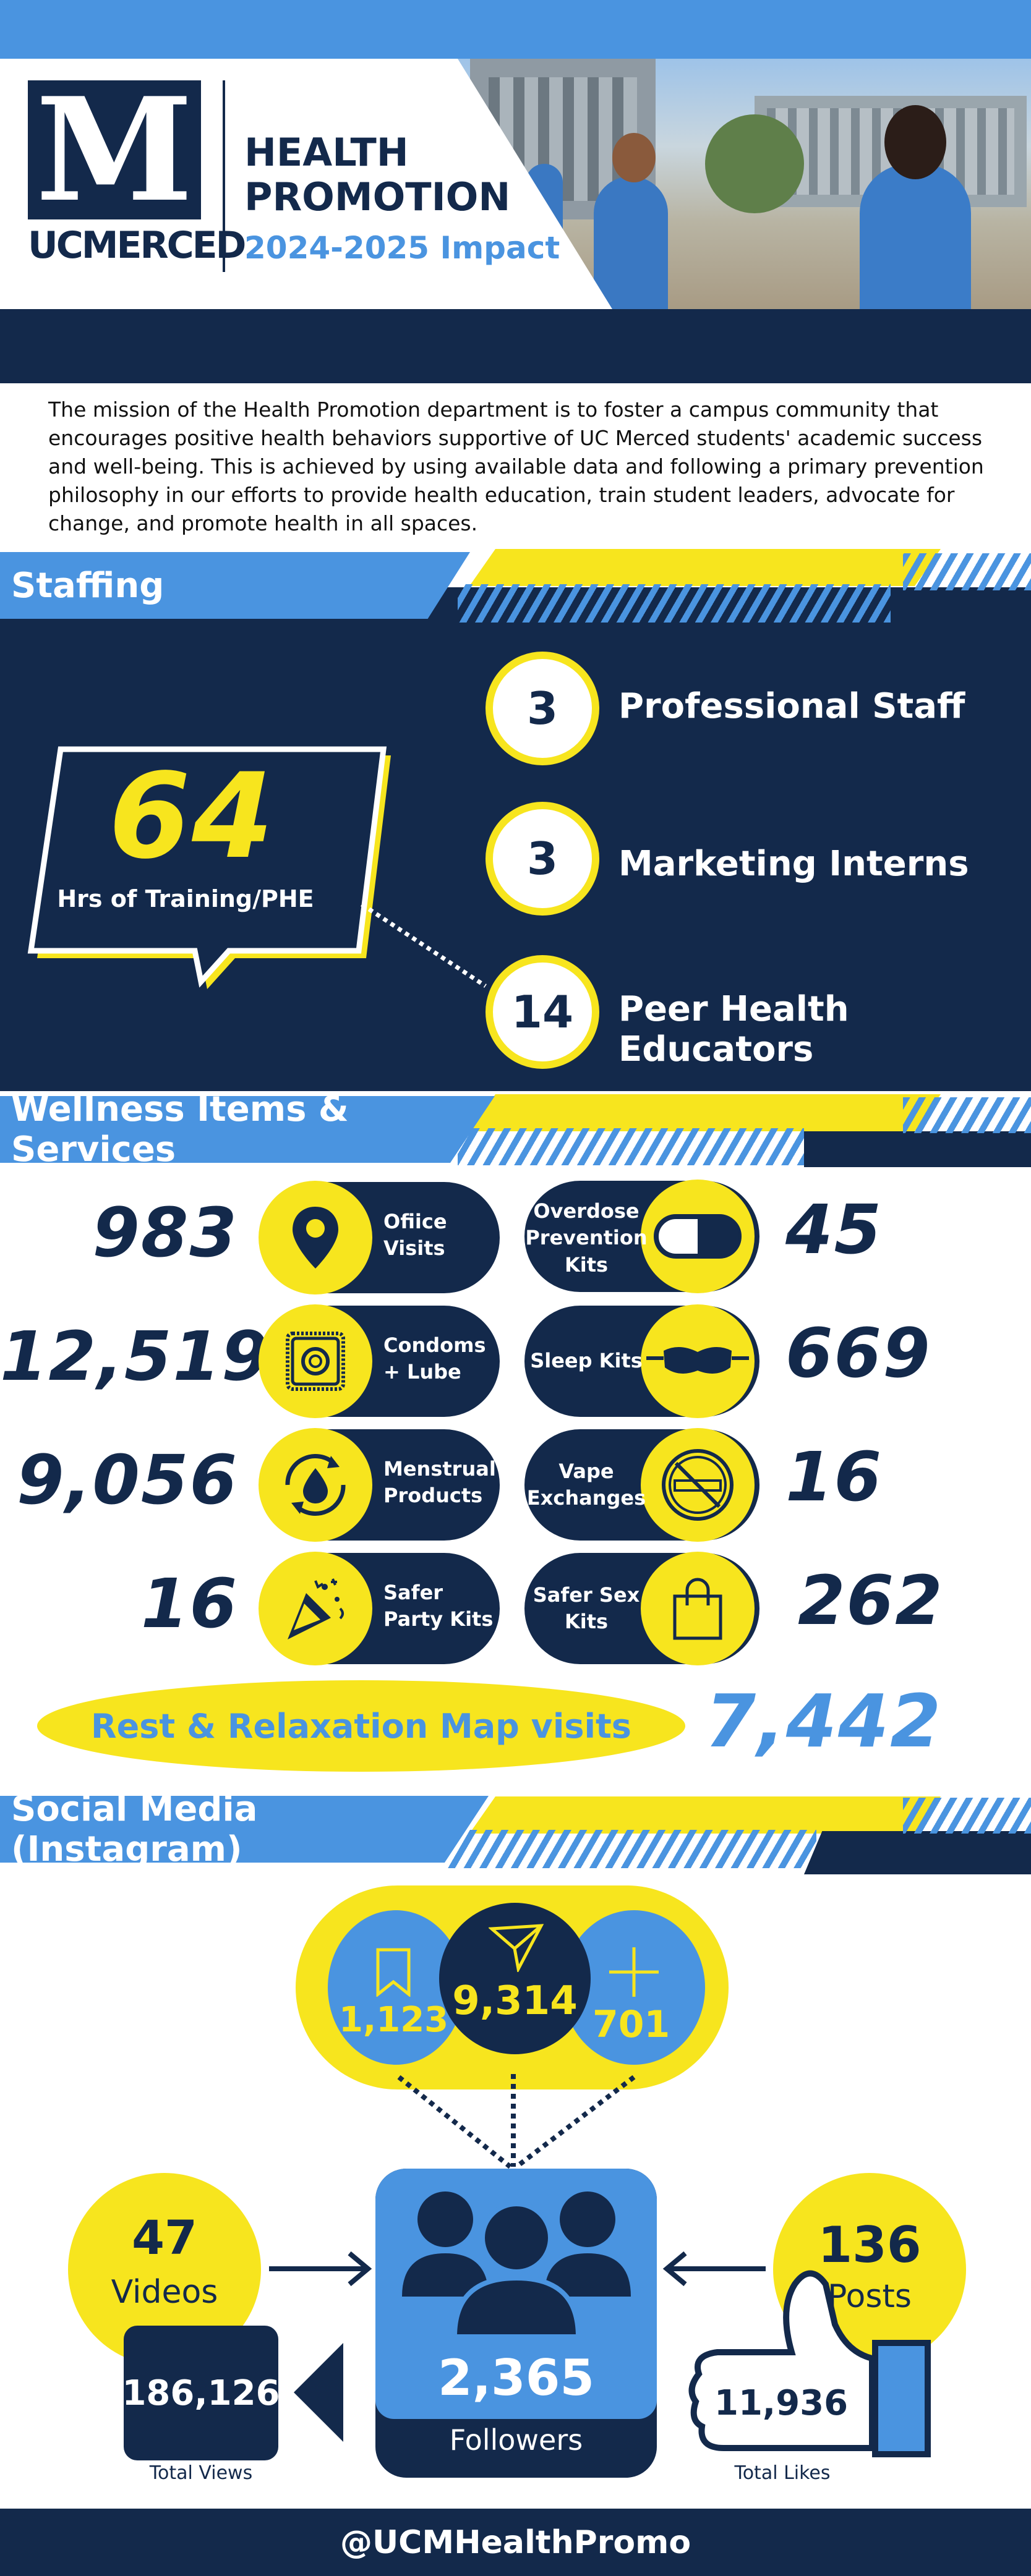  Describe the element at coordinates (705, 567) in the screenshot. I see `staffing-yellow-bar` at that location.